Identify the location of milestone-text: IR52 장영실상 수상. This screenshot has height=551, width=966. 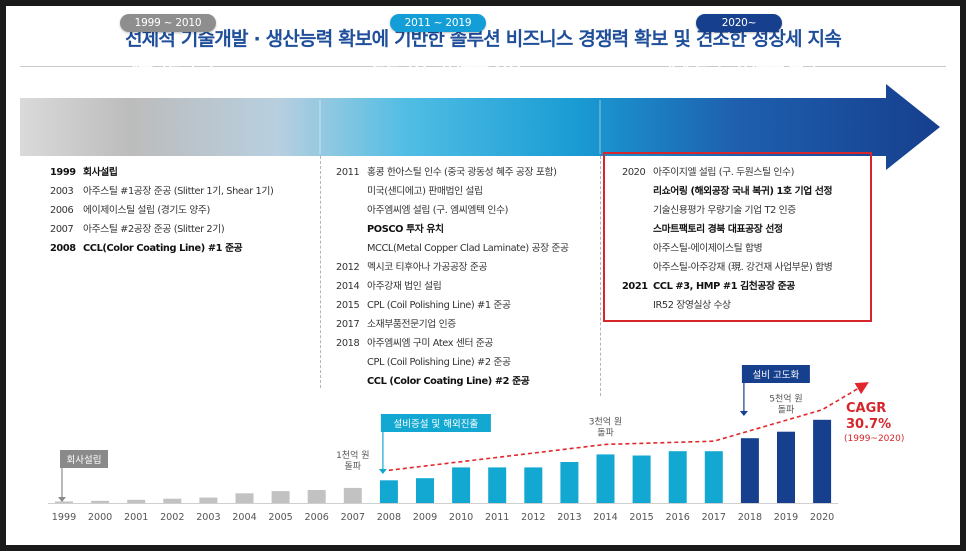
(692, 305).